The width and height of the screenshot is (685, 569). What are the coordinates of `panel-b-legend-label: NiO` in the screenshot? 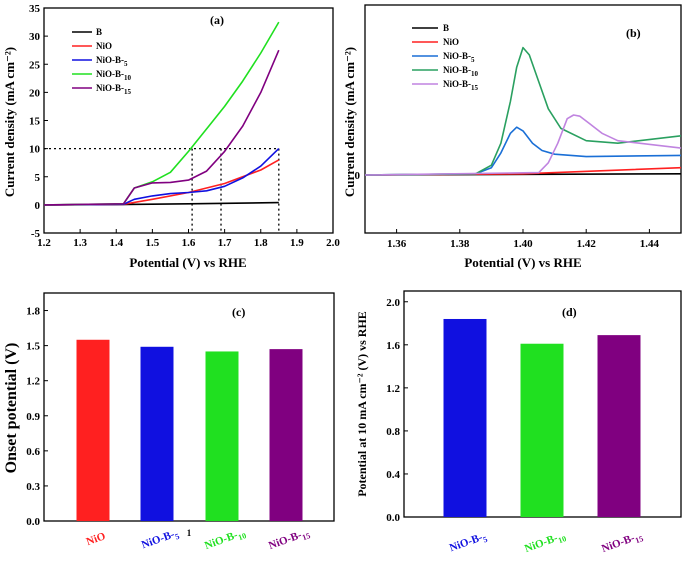 It's located at (451, 42).